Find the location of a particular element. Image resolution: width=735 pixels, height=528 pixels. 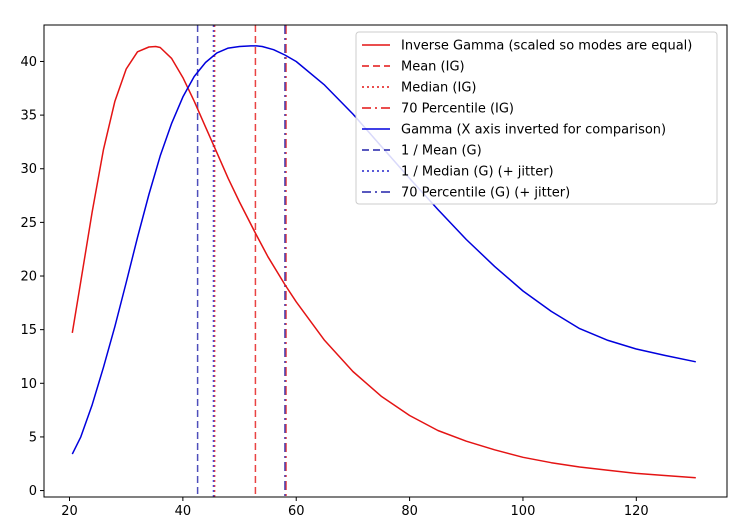

legend-label: 70 Percentile (IG) is located at coordinates (457, 109).